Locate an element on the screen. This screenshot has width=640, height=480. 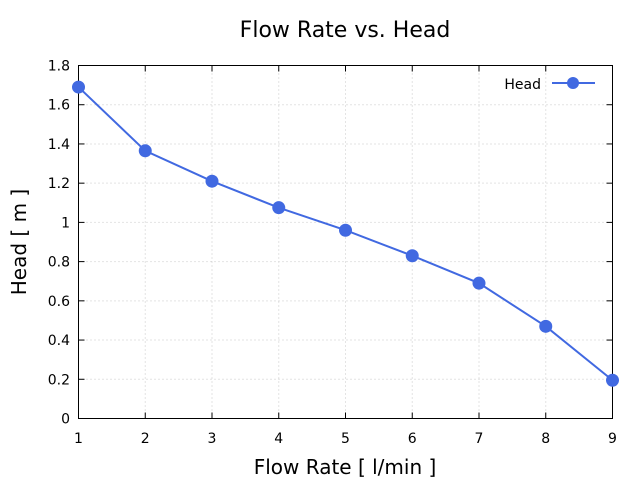
legend: Head is located at coordinates (549, 85).